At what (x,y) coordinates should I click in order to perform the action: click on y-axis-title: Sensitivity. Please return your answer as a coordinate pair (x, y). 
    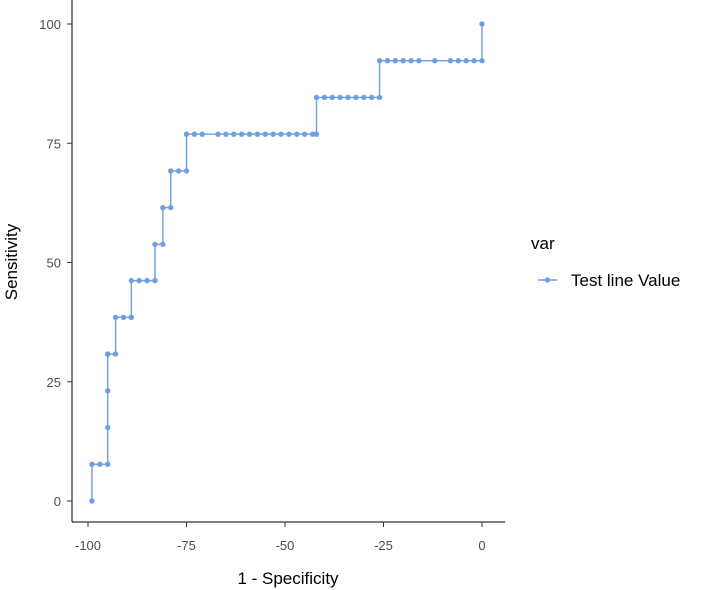
    Looking at the image, I should click on (11, 261).